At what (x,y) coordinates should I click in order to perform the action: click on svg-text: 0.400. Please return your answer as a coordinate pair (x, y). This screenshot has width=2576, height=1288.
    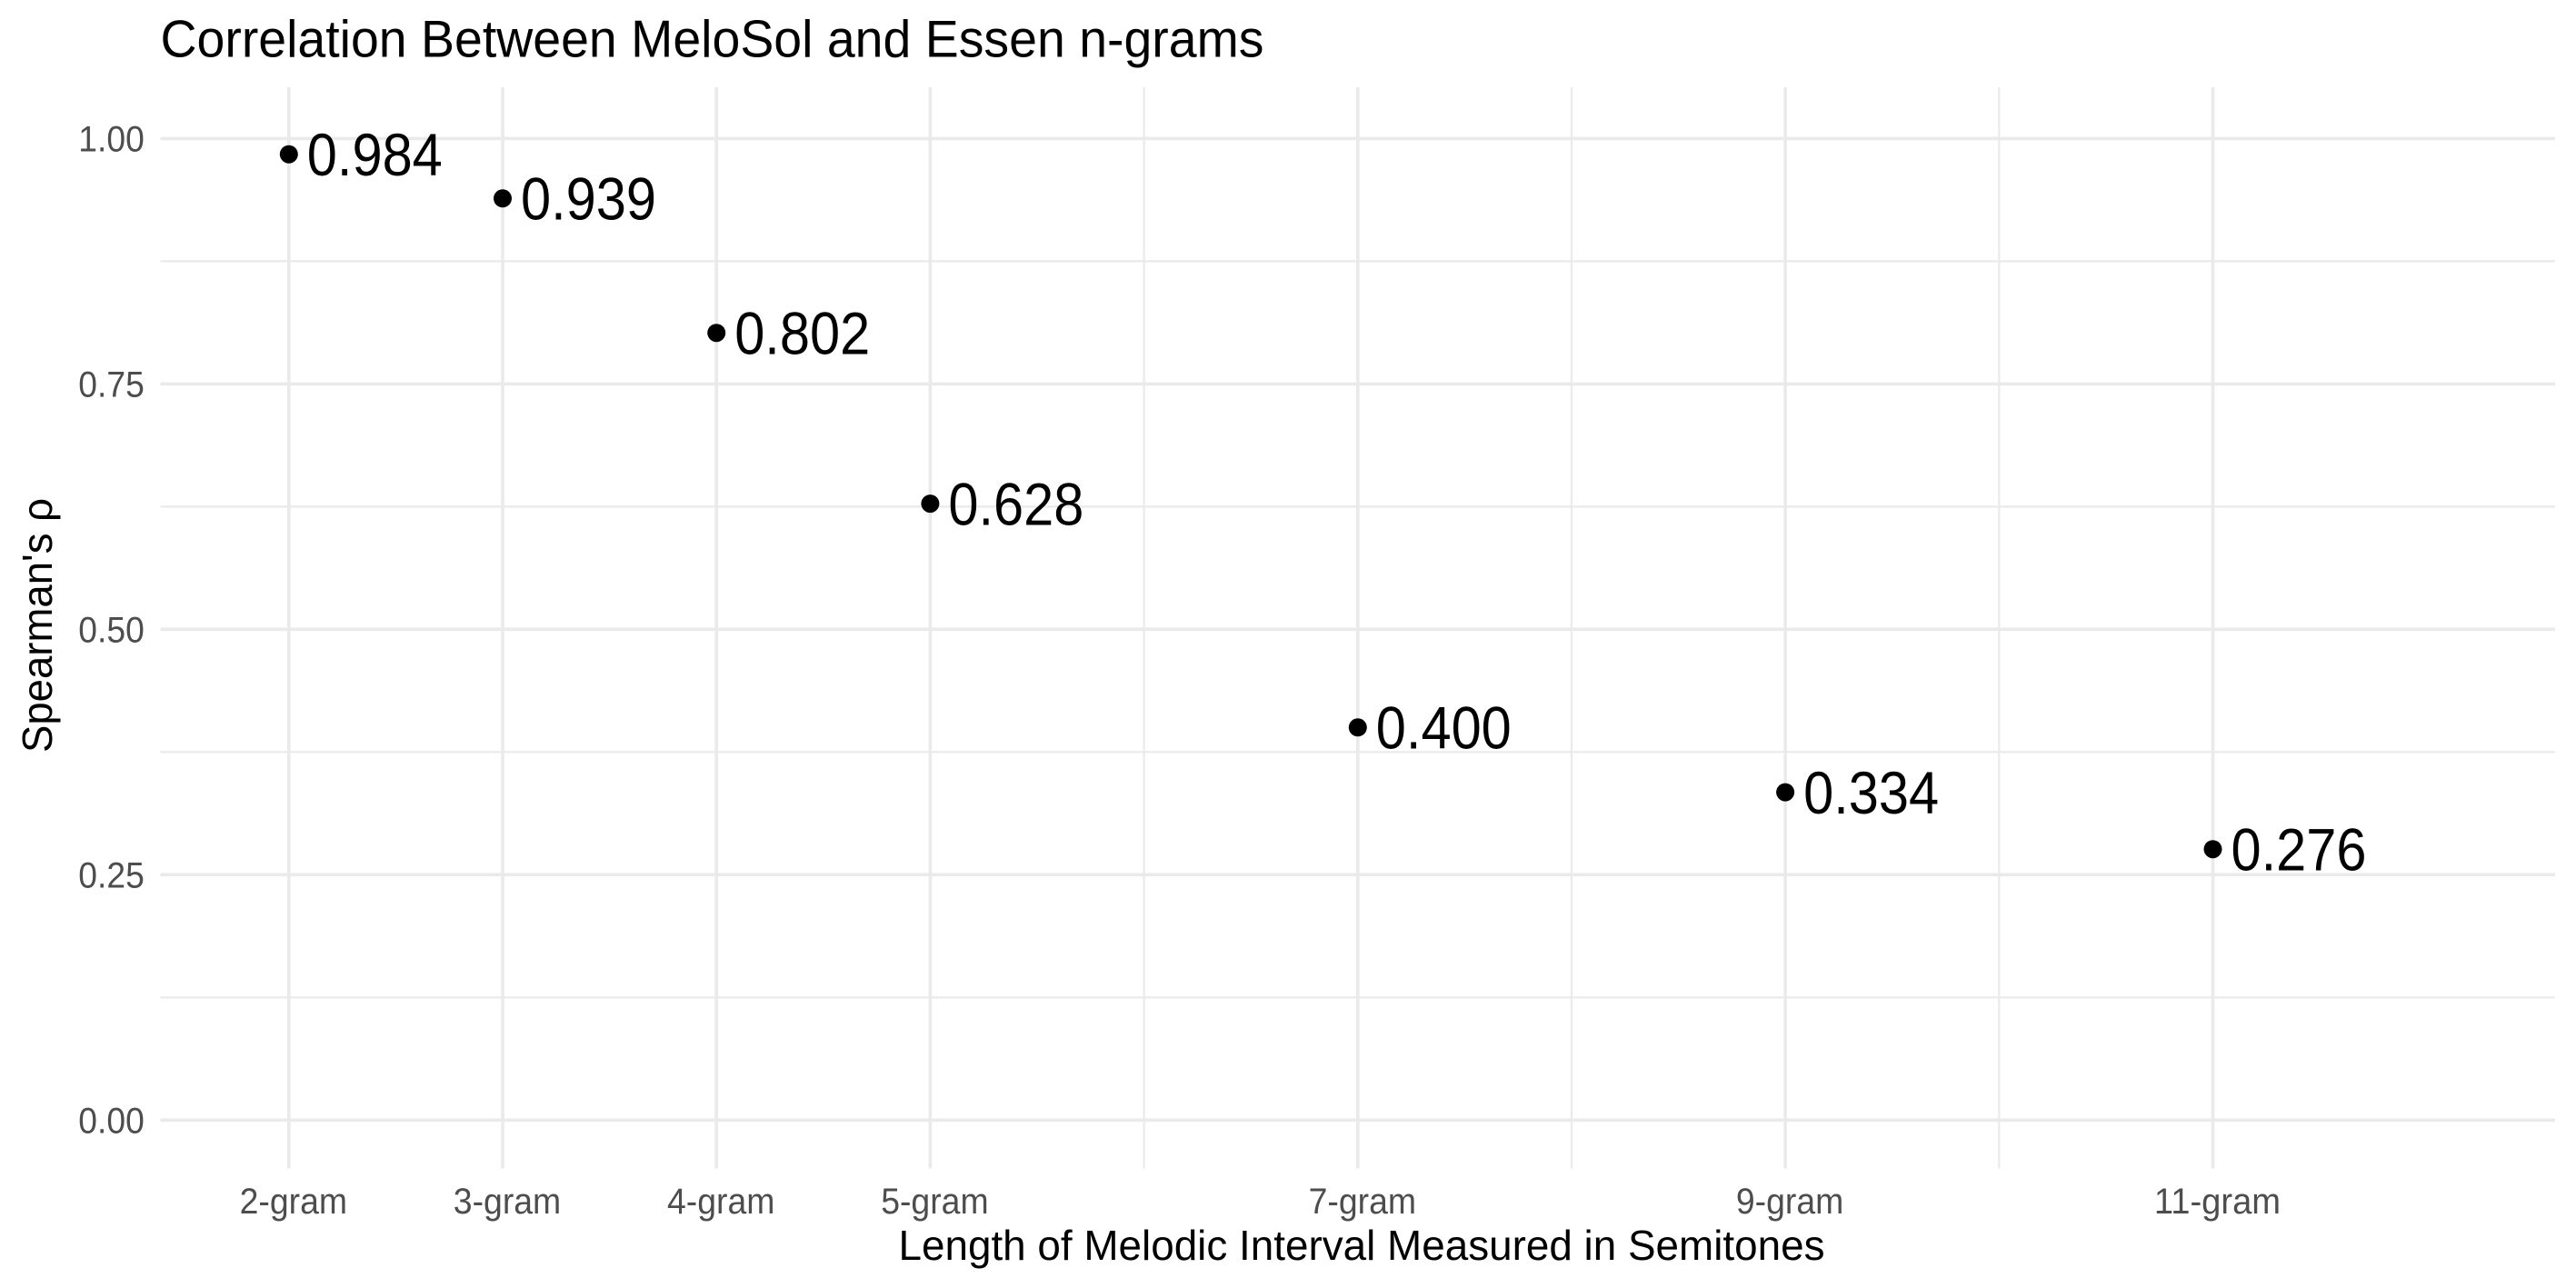
    Looking at the image, I should click on (1444, 728).